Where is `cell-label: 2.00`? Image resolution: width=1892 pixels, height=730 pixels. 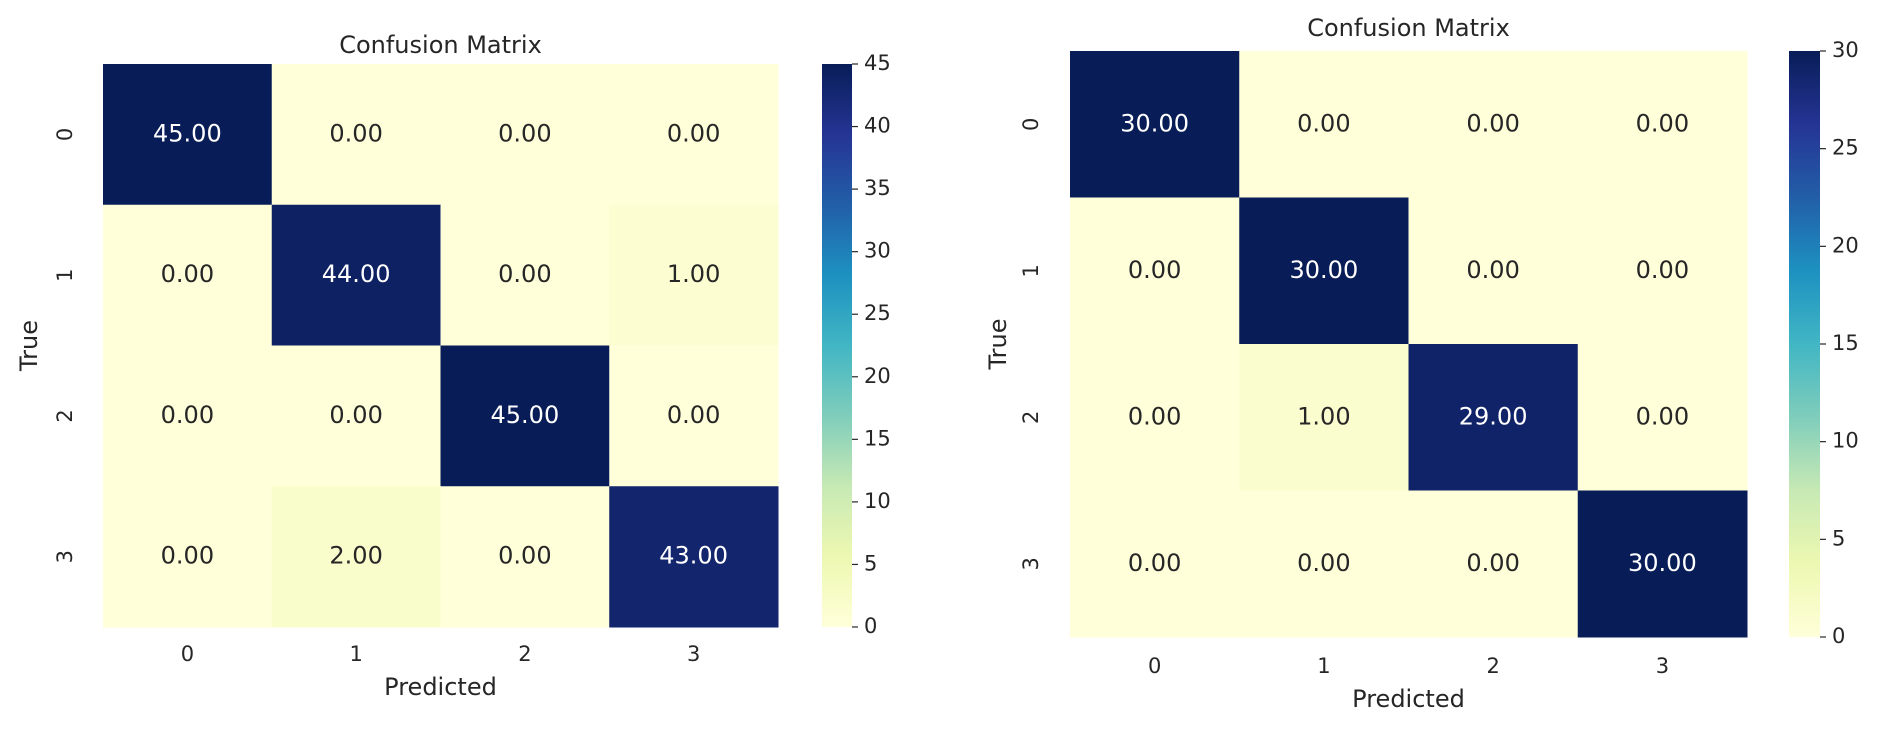
cell-label: 2.00 is located at coordinates (355, 556).